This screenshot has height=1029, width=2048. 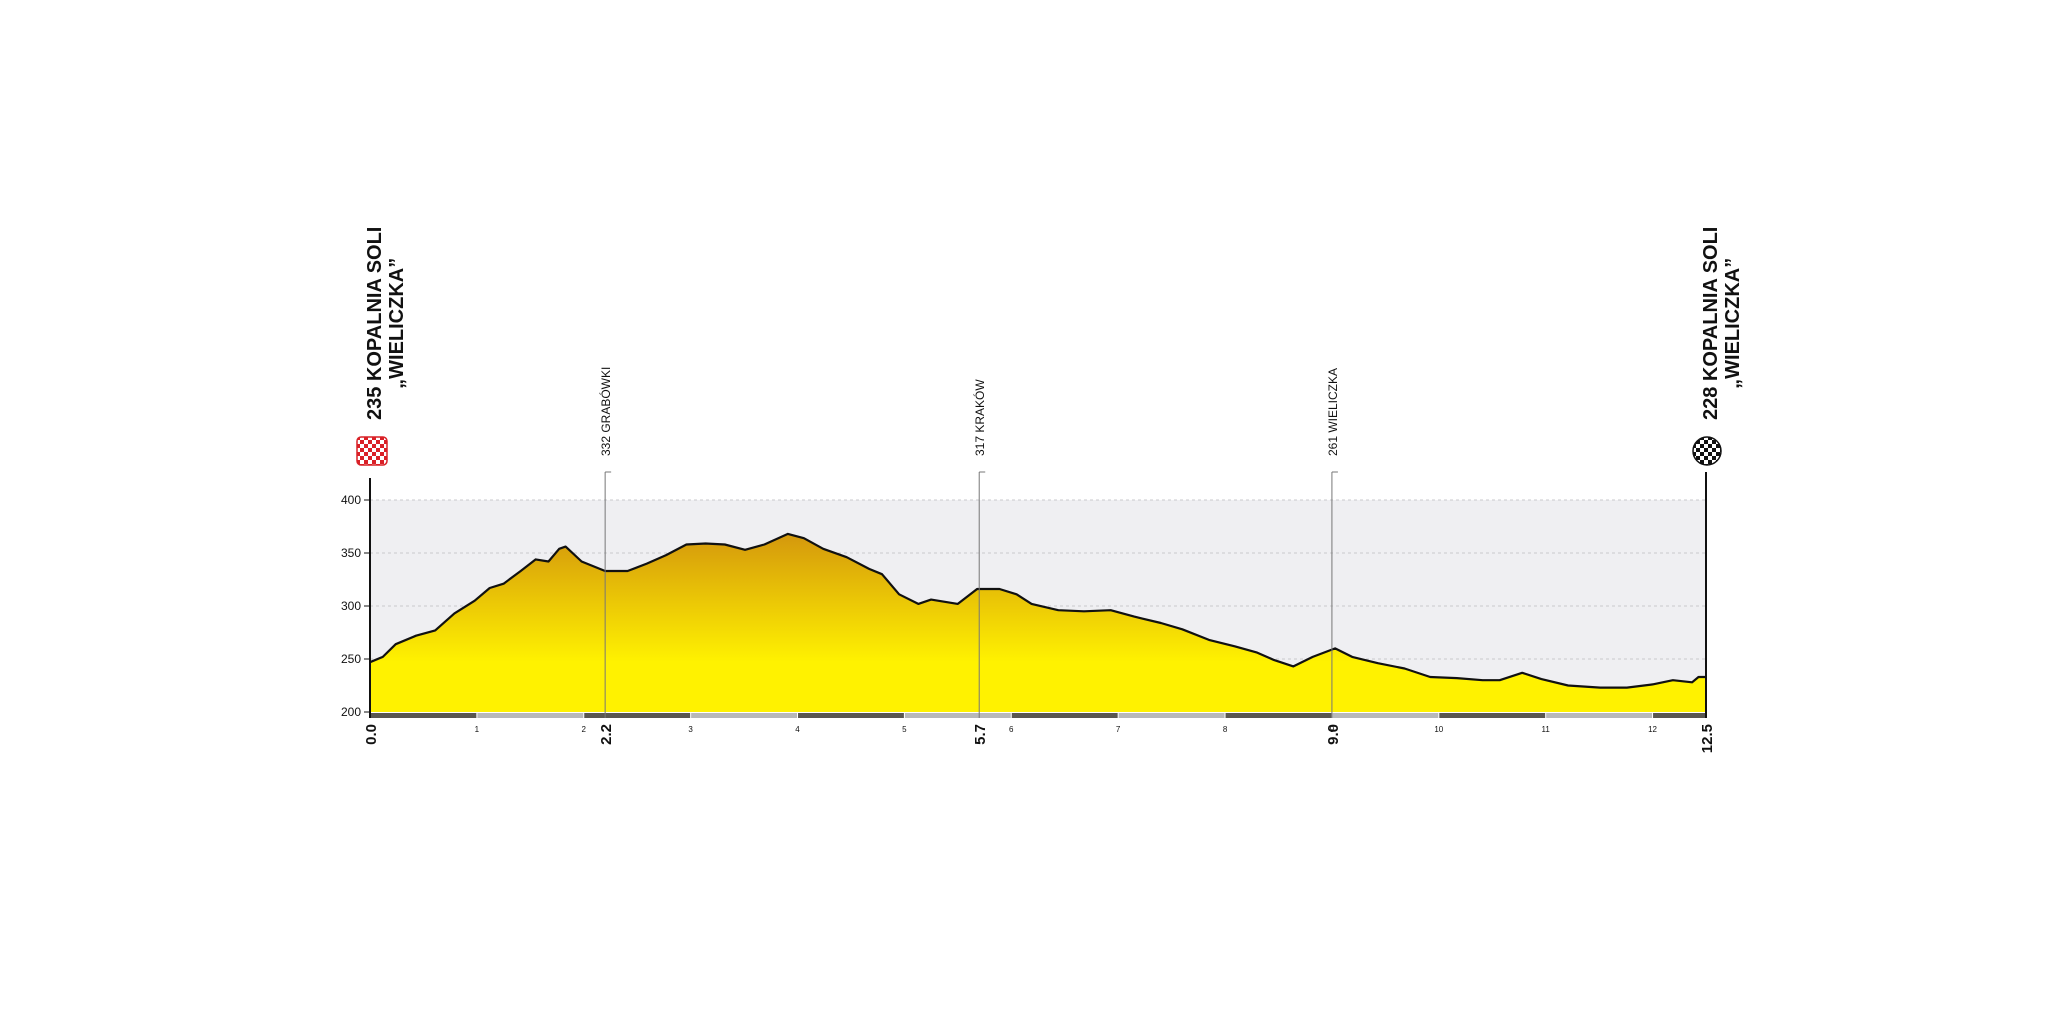 I want to click on y-tick-label: 350, so click(x=351, y=553).